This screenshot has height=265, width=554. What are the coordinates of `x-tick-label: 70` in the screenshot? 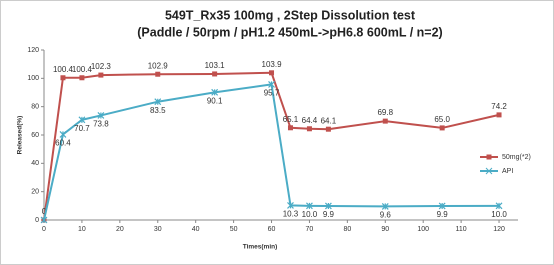 It's located at (310, 229).